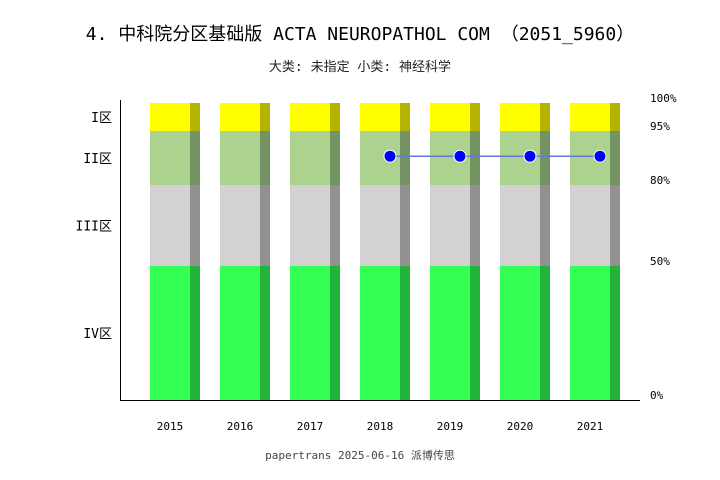 The width and height of the screenshot is (720, 480). I want to click on x-tick-label: 2019, so click(450, 426).